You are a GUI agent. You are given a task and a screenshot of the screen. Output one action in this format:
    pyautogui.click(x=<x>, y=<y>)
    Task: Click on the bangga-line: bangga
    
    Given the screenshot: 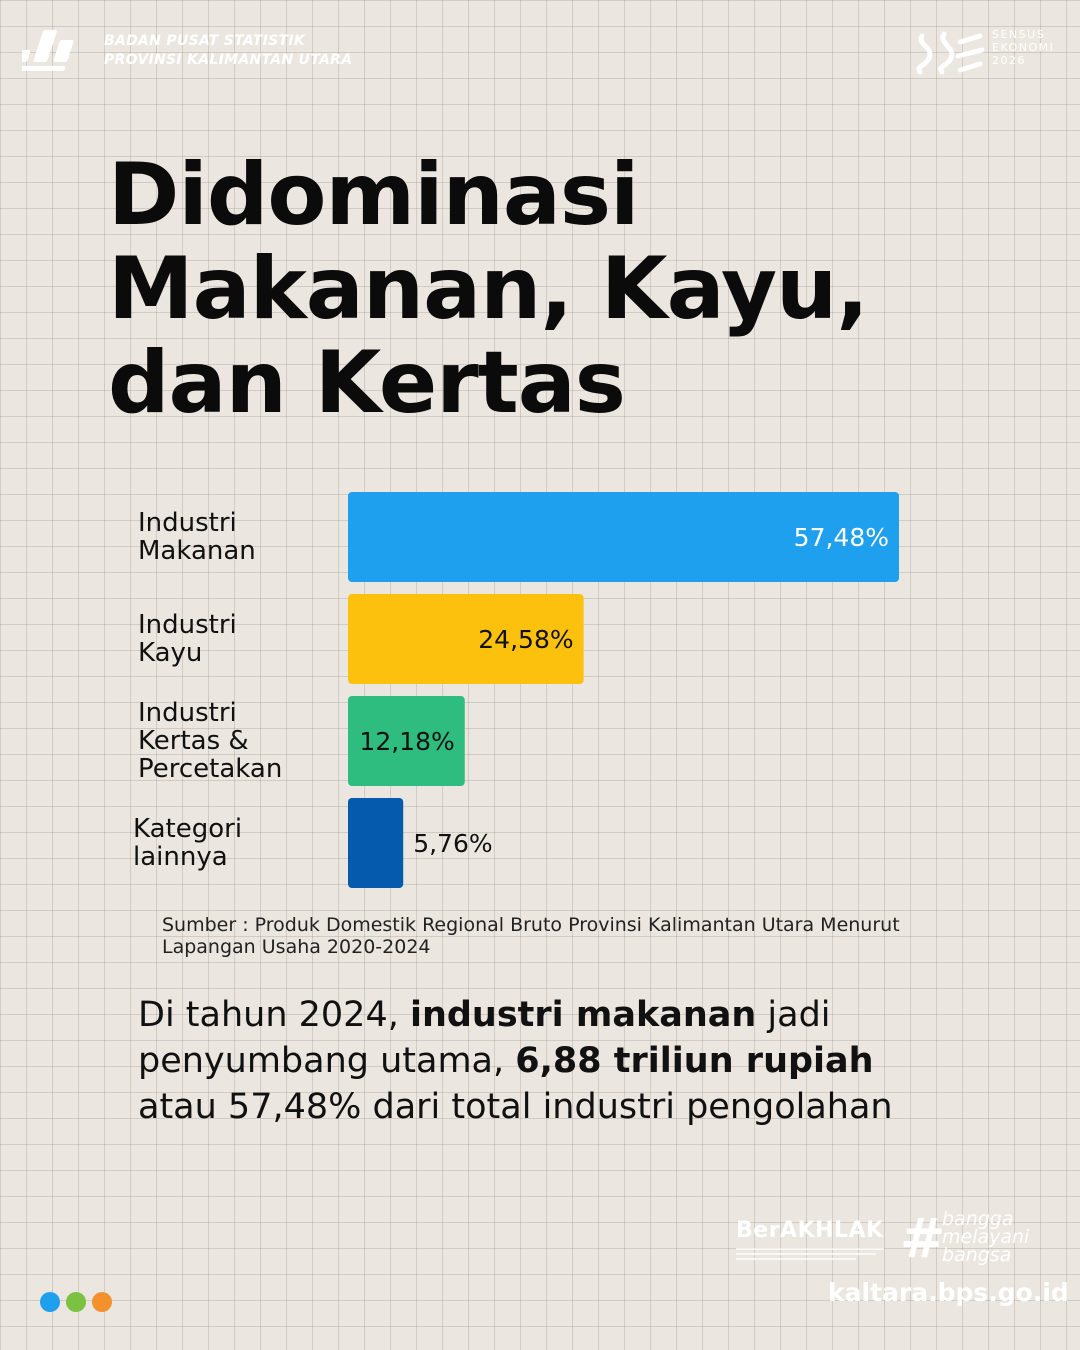 What is the action you would take?
    pyautogui.click(x=978, y=1219)
    